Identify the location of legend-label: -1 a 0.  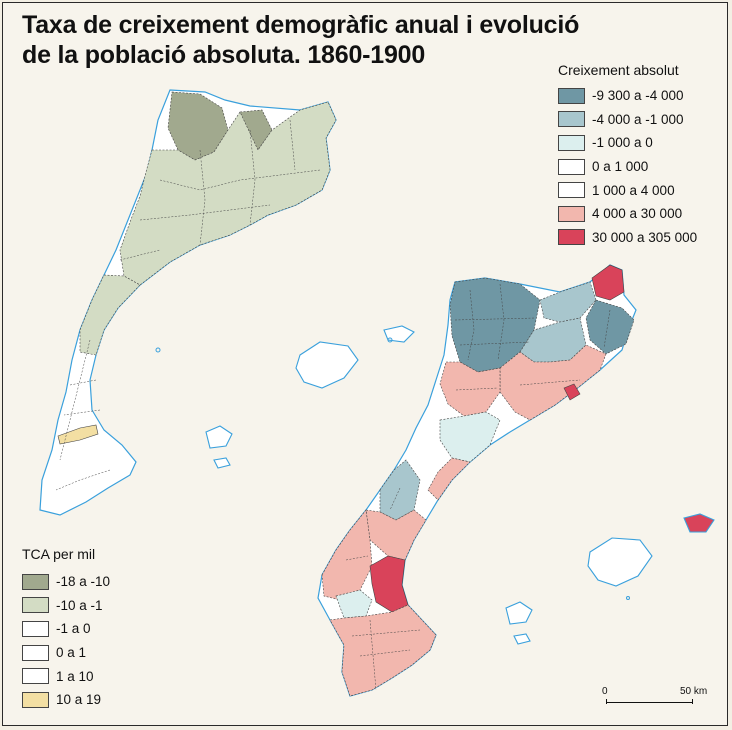
(73, 629).